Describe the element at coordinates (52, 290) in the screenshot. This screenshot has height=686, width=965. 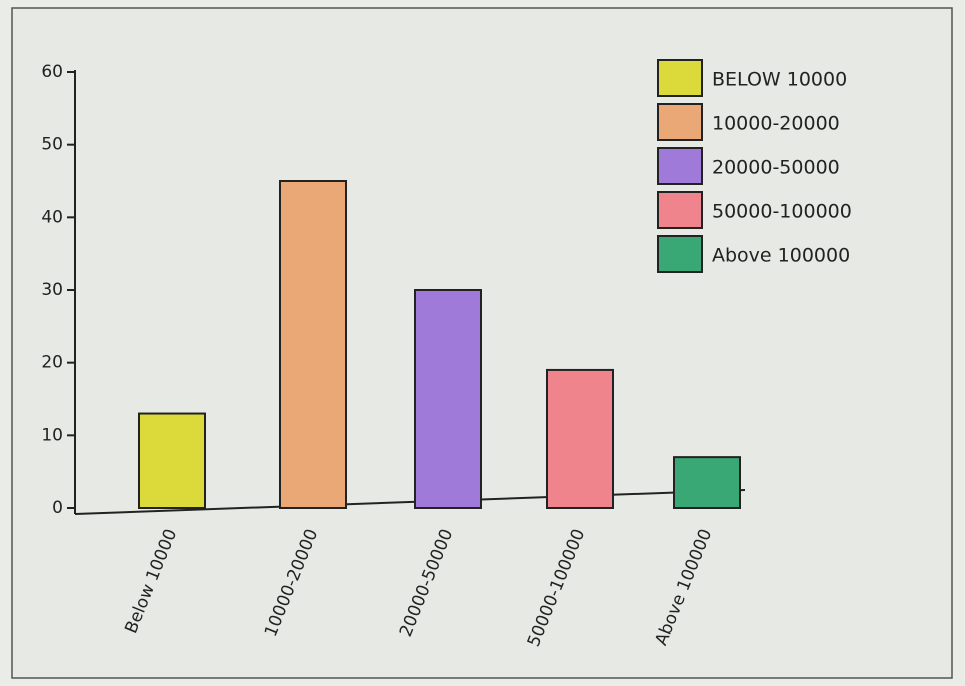
I see `y-tick-label: 30` at that location.